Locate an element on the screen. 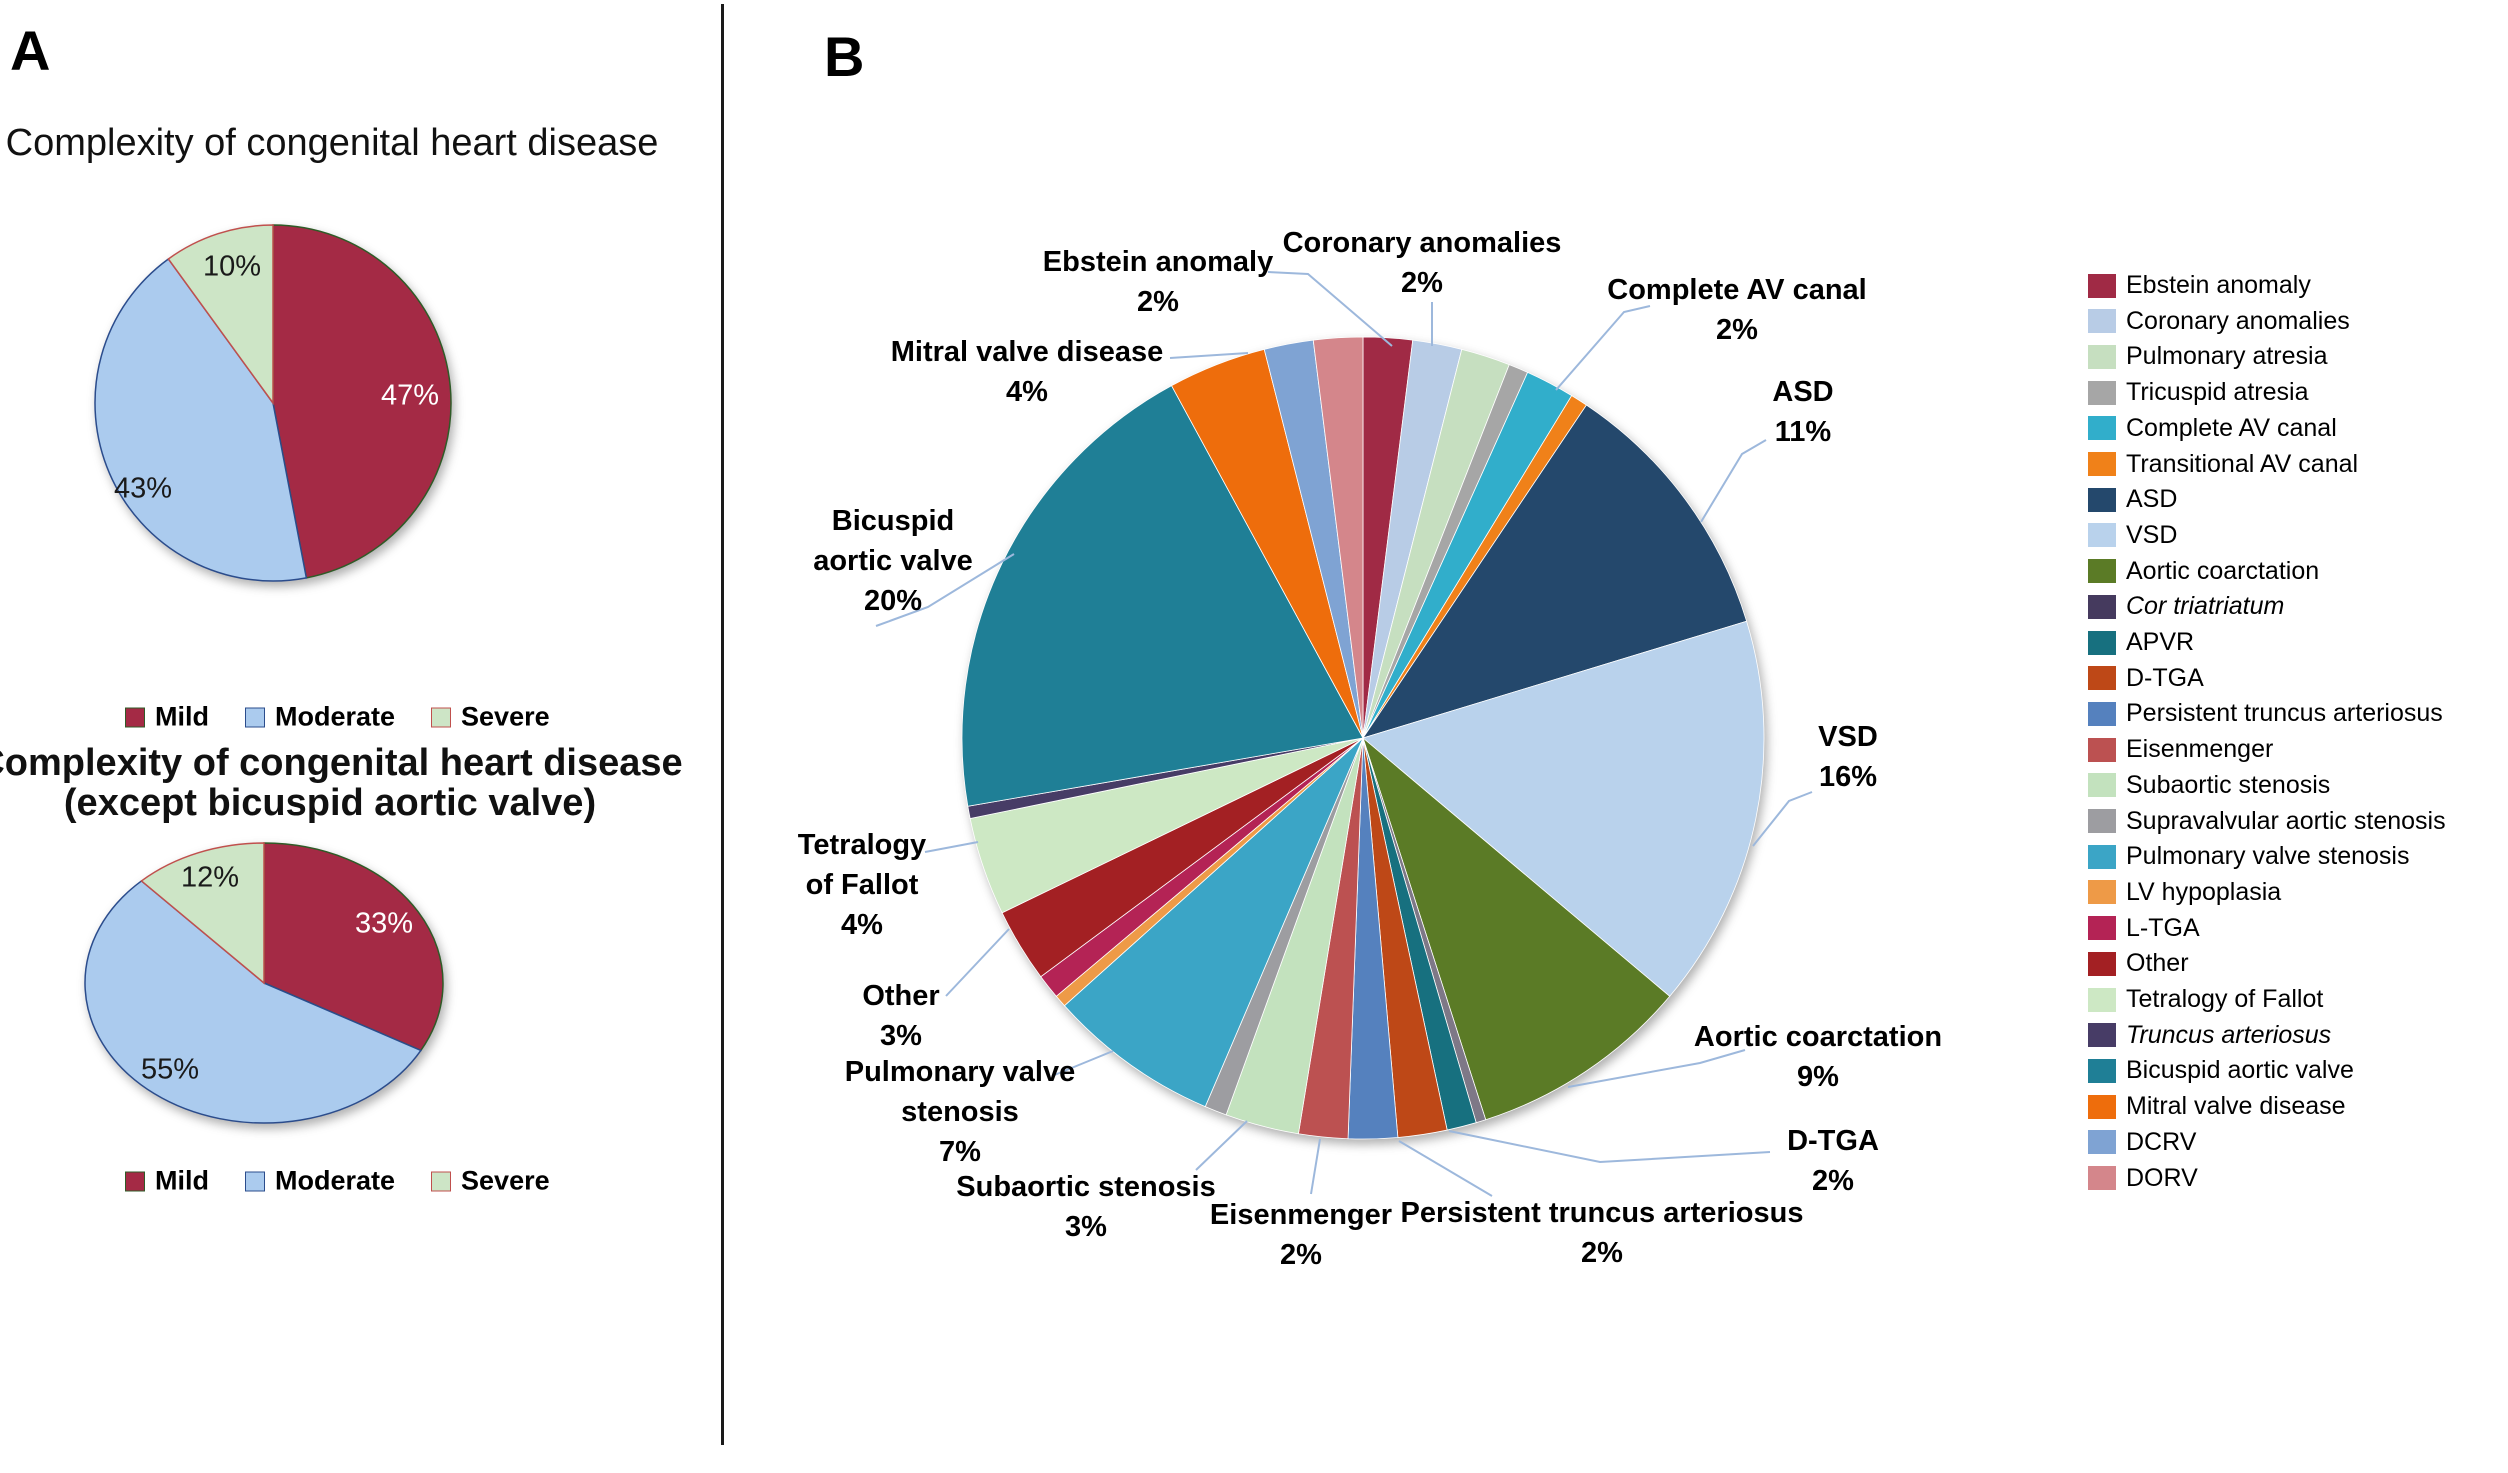  legend-label-severe: Severe is located at coordinates (505, 716).